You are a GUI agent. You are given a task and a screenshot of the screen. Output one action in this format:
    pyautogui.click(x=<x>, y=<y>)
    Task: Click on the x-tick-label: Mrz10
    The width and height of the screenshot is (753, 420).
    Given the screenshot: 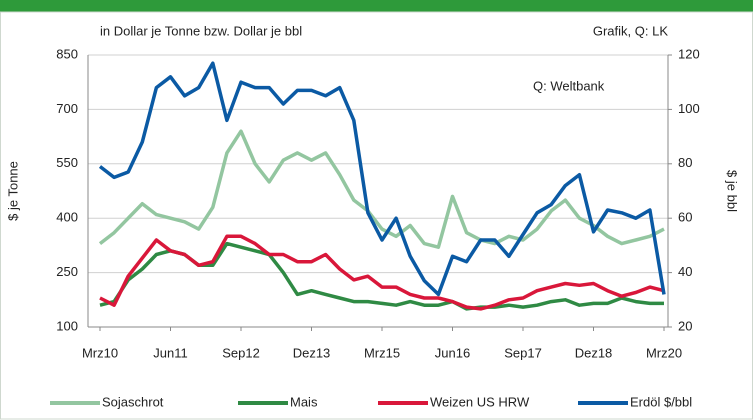 What is the action you would take?
    pyautogui.click(x=100, y=352)
    